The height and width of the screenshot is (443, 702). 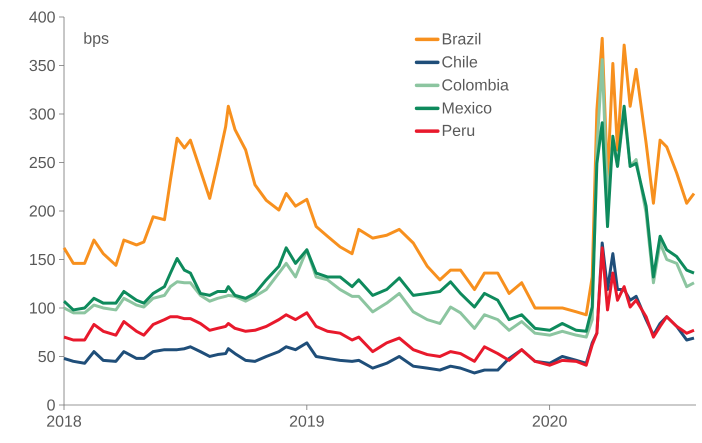 What do you see at coordinates (460, 62) in the screenshot?
I see `legend-label: Chile` at bounding box center [460, 62].